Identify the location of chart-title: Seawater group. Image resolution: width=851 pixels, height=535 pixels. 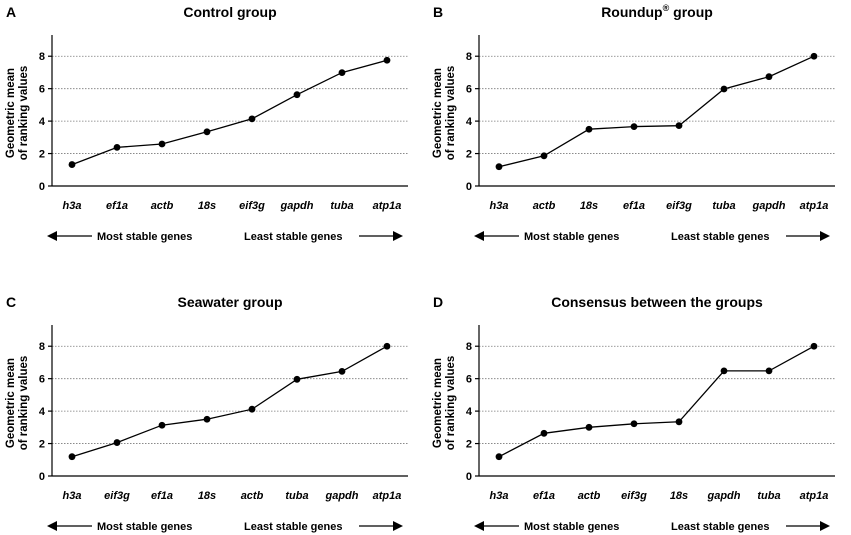
(229, 302).